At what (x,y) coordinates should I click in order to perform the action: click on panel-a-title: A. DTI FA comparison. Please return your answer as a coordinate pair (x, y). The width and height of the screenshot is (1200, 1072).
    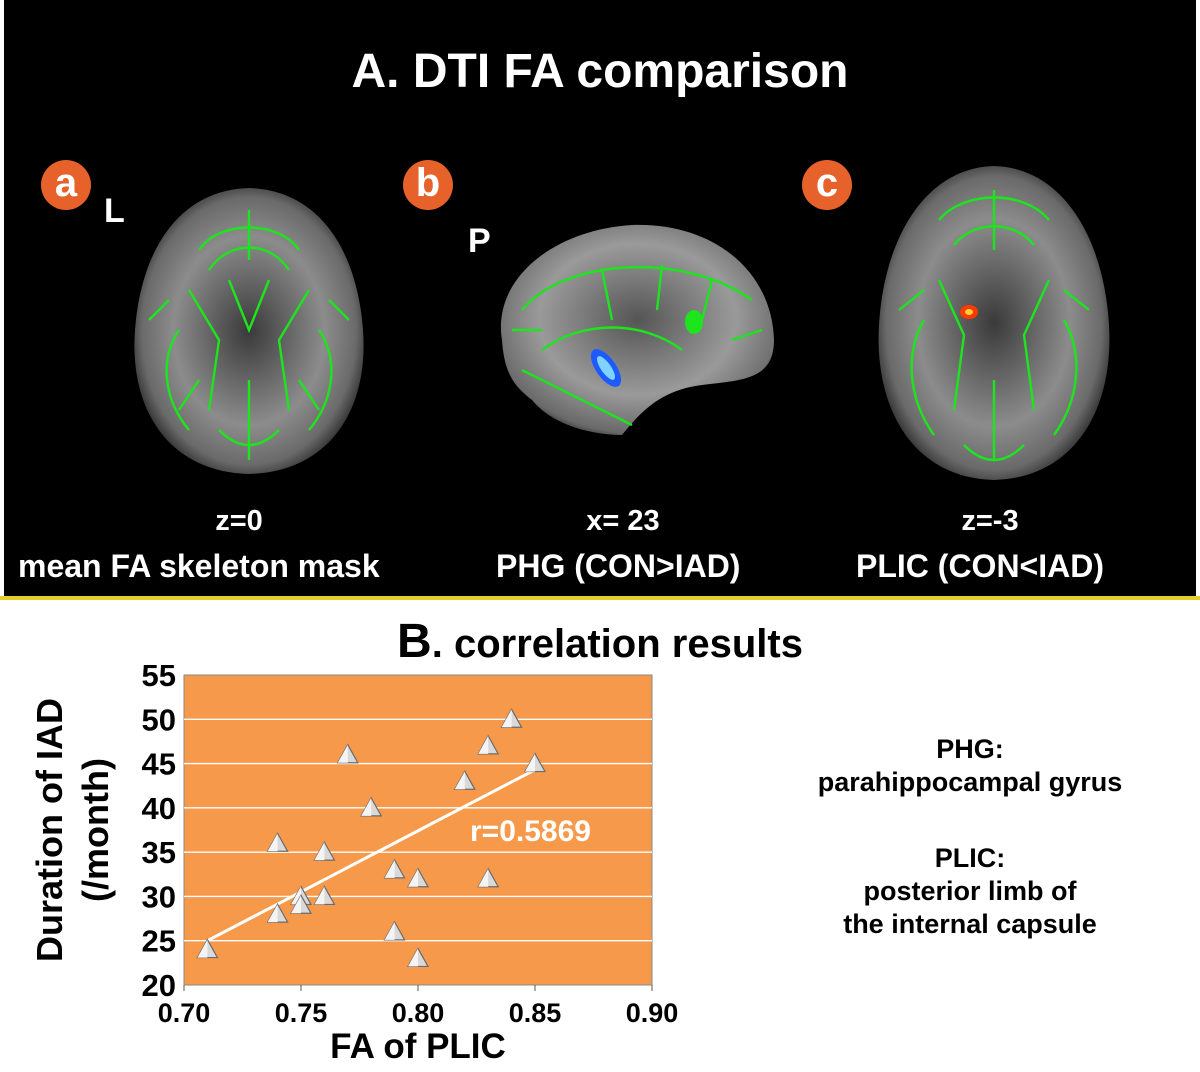
    Looking at the image, I should click on (600, 71).